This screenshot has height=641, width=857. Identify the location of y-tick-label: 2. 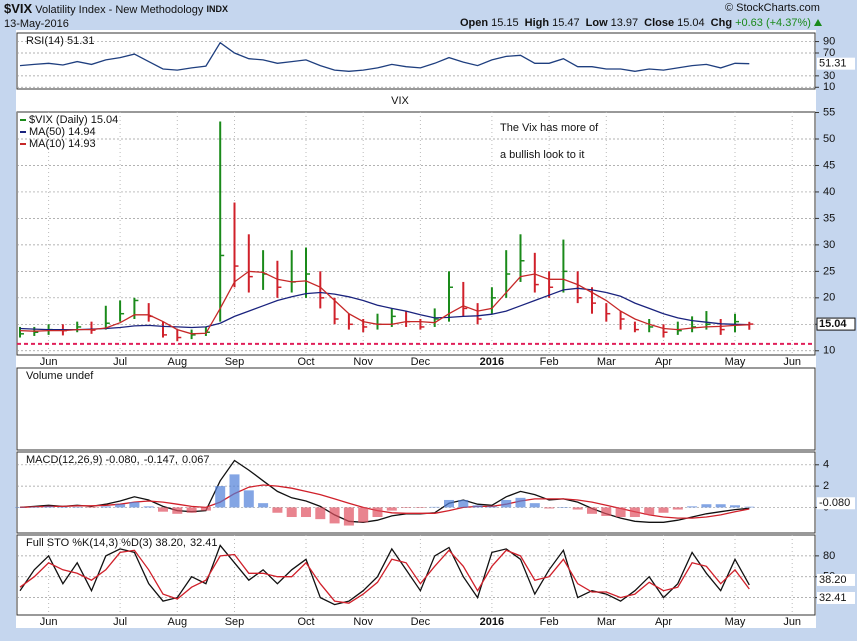
(826, 486).